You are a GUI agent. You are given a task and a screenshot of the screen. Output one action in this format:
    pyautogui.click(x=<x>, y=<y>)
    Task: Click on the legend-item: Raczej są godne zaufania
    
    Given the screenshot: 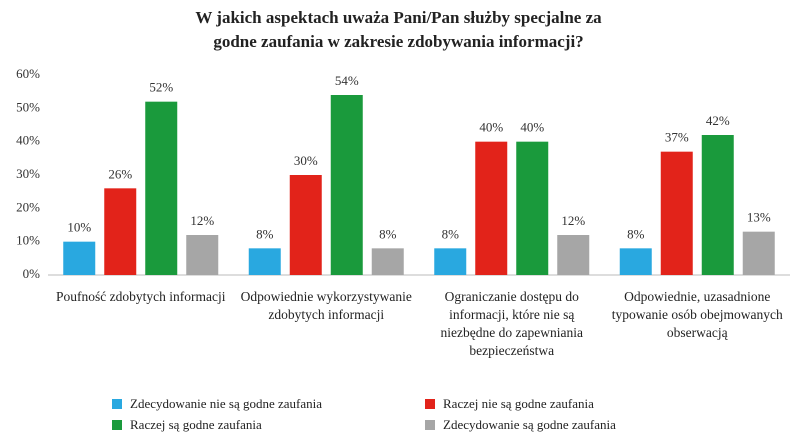 What is the action you would take?
    pyautogui.click(x=187, y=425)
    